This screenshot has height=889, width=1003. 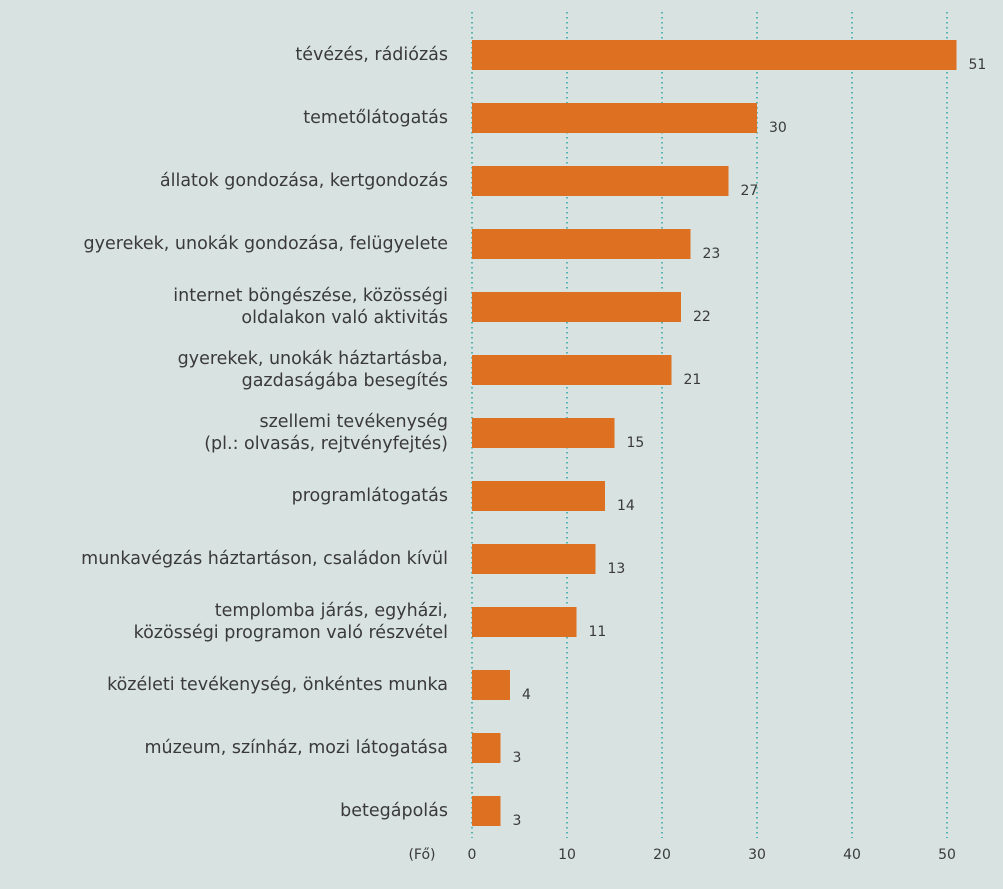 I want to click on x-tick-label: 20, so click(x=662, y=855).